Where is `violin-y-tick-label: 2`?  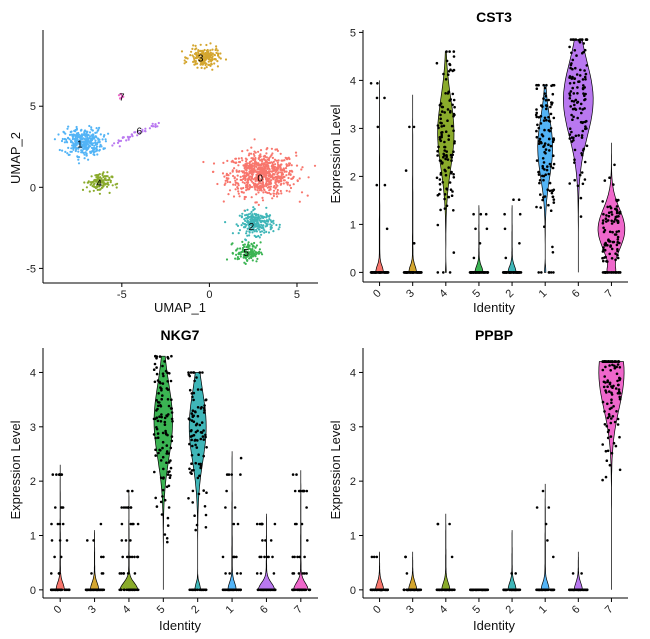 violin-y-tick-label: 2 is located at coordinates (353, 482).